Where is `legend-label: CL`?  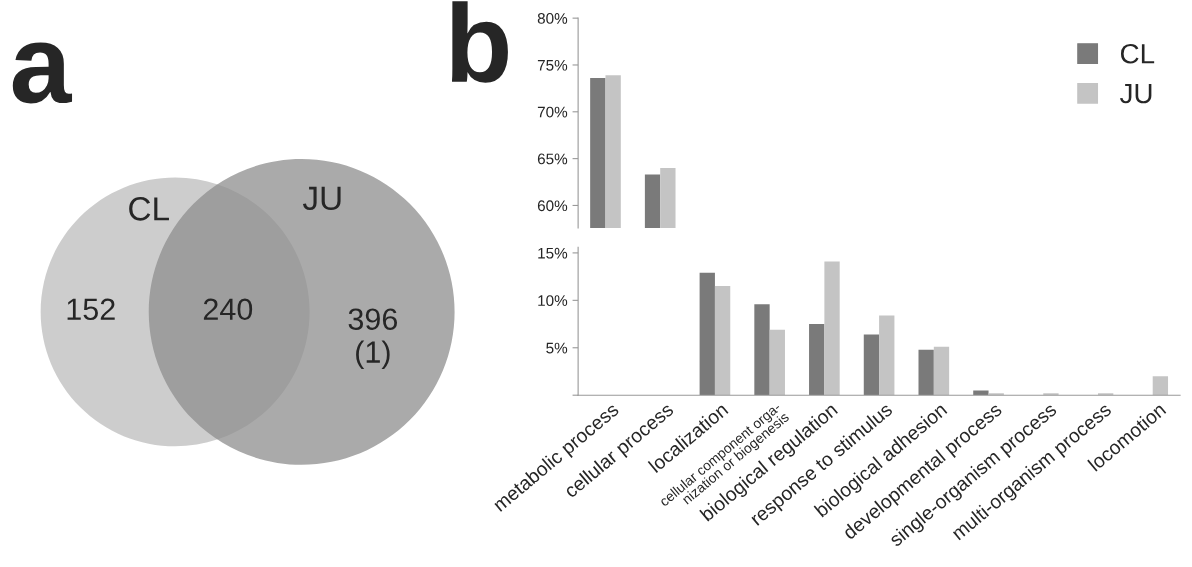 legend-label: CL is located at coordinates (1137, 53).